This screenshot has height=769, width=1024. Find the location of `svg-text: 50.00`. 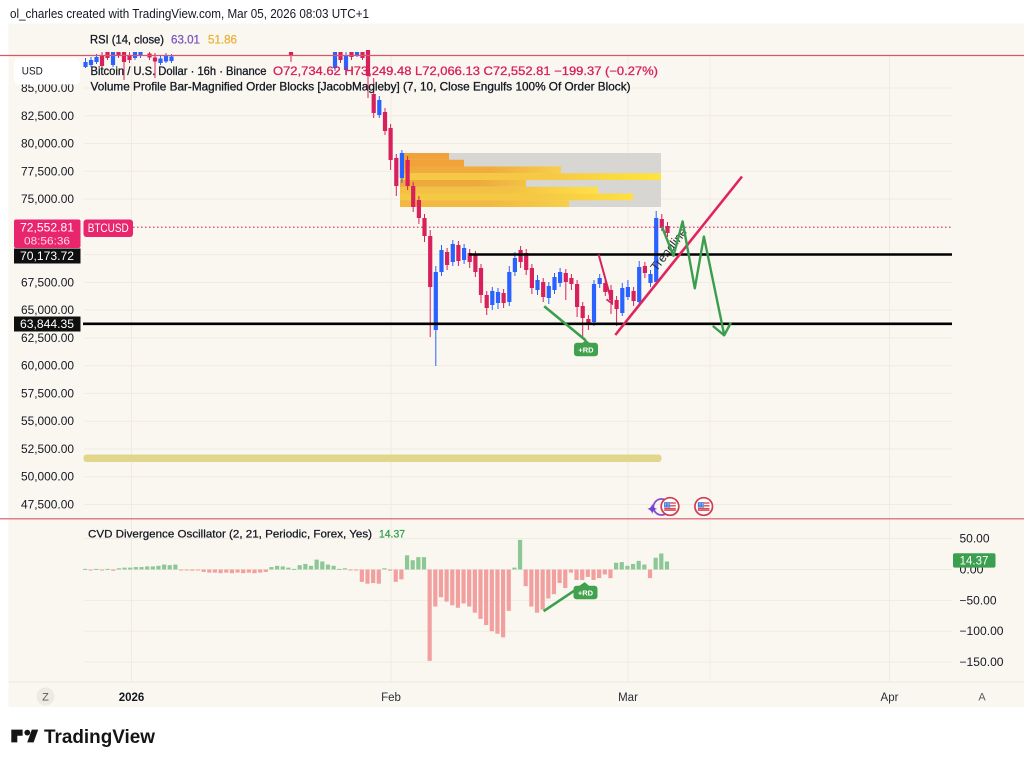

svg-text: 50.00 is located at coordinates (975, 540).